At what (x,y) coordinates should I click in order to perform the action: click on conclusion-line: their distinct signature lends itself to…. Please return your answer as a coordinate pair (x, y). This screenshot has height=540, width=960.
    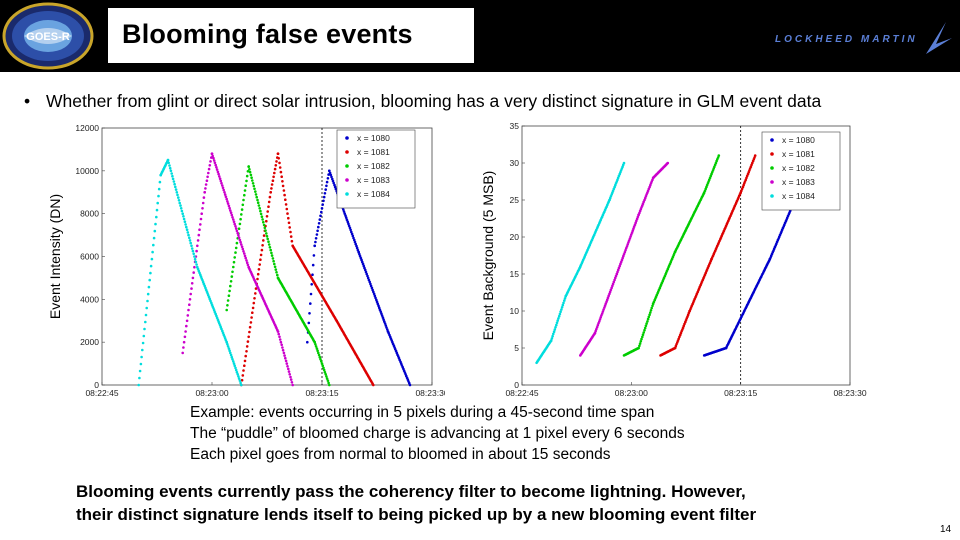
    Looking at the image, I should click on (416, 514).